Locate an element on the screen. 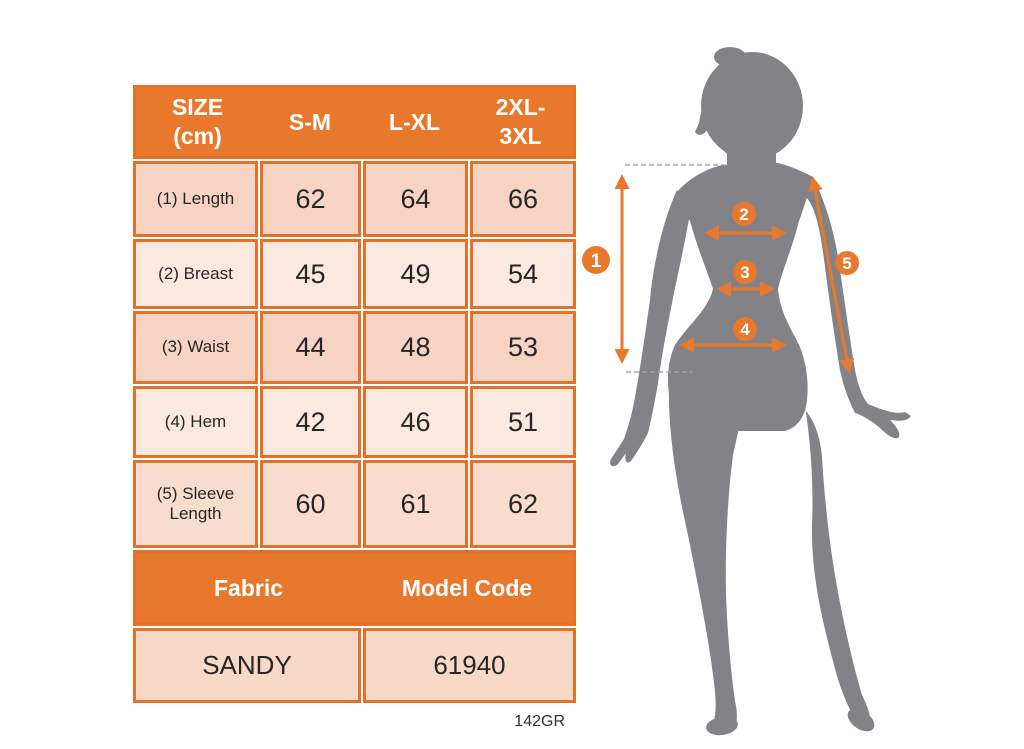 Image resolution: width=1024 pixels, height=749 pixels. value-waist-2xl3xl: 53 is located at coordinates (523, 347).